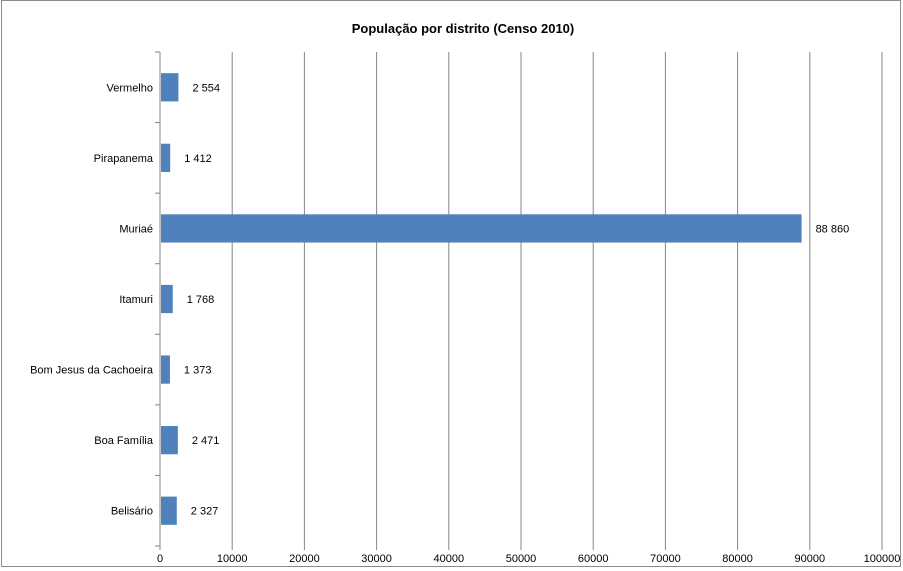 The height and width of the screenshot is (571, 903). I want to click on data-label: 88 860, so click(833, 229).